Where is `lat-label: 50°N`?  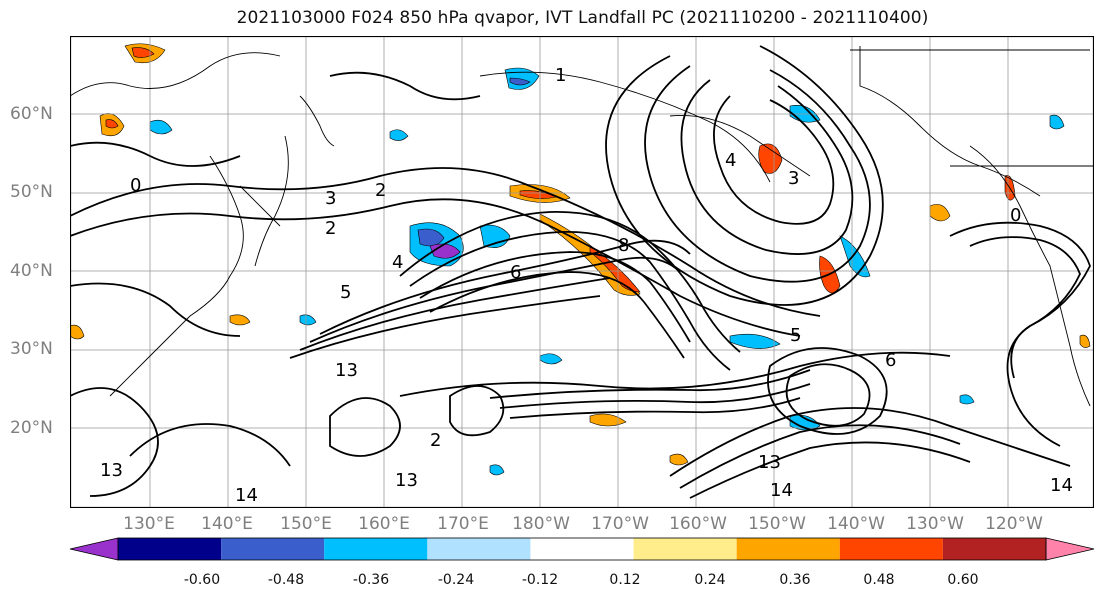
lat-label: 50°N is located at coordinates (31, 192).